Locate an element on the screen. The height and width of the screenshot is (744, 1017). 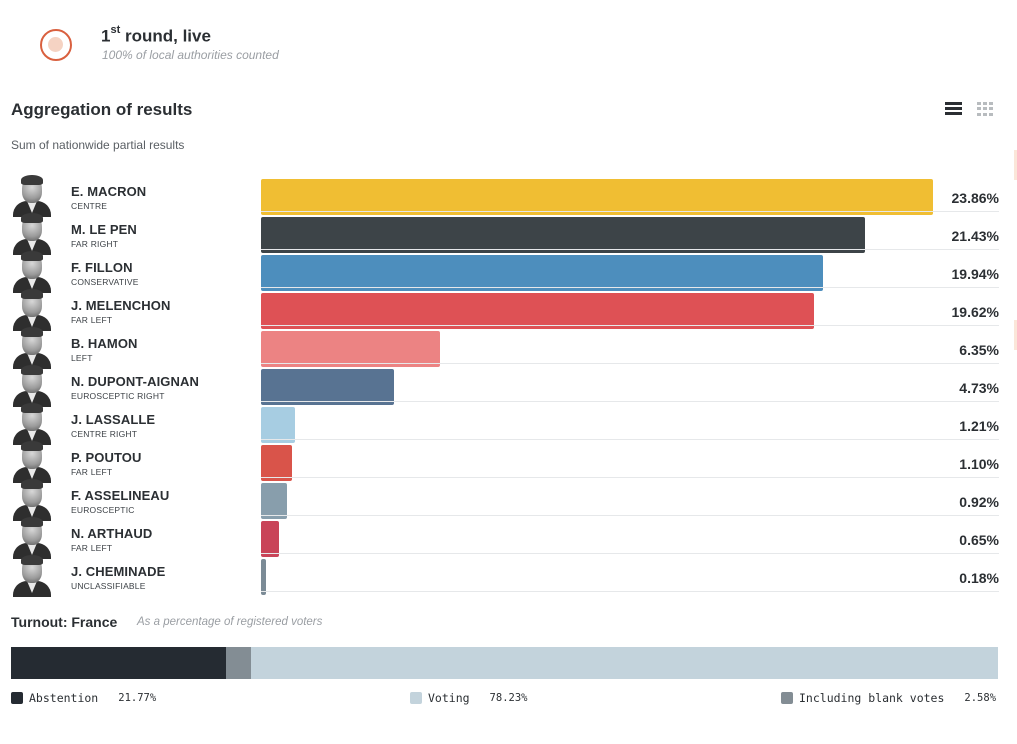
section-title: Aggregation of results is located at coordinates (102, 109).